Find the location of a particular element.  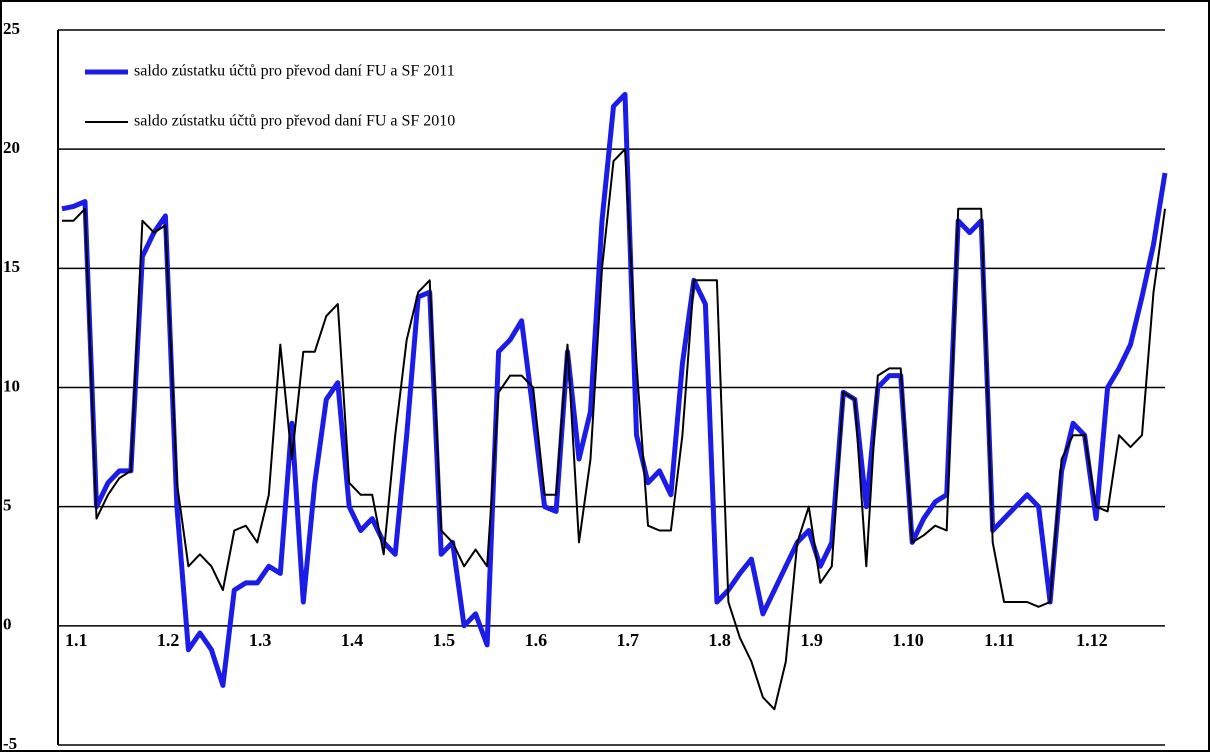

y-tick-label: 20 is located at coordinates (11, 147).